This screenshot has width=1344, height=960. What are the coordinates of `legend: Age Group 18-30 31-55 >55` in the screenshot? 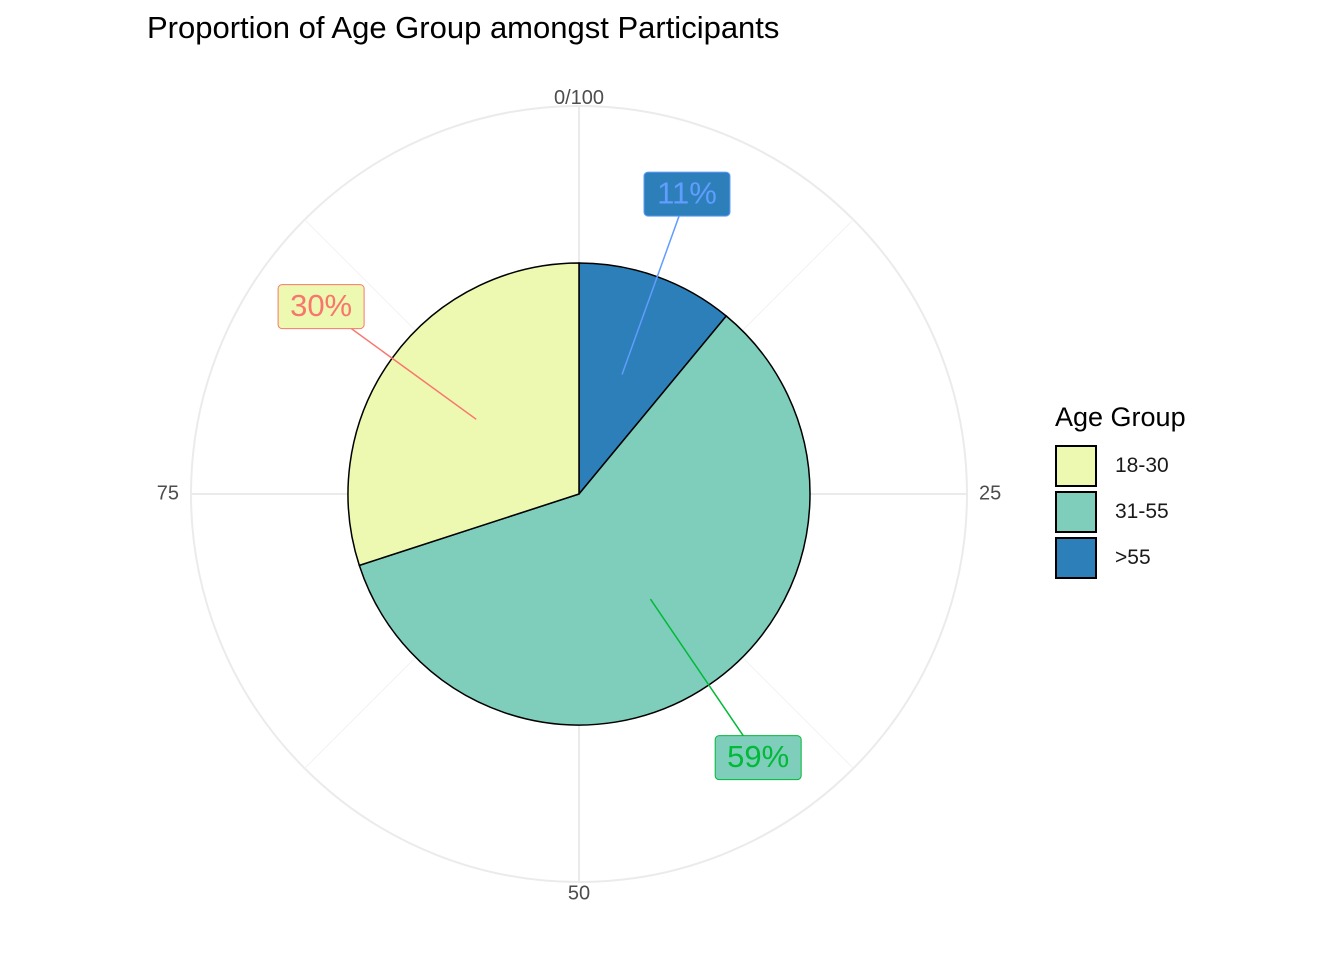 It's located at (1120, 491).